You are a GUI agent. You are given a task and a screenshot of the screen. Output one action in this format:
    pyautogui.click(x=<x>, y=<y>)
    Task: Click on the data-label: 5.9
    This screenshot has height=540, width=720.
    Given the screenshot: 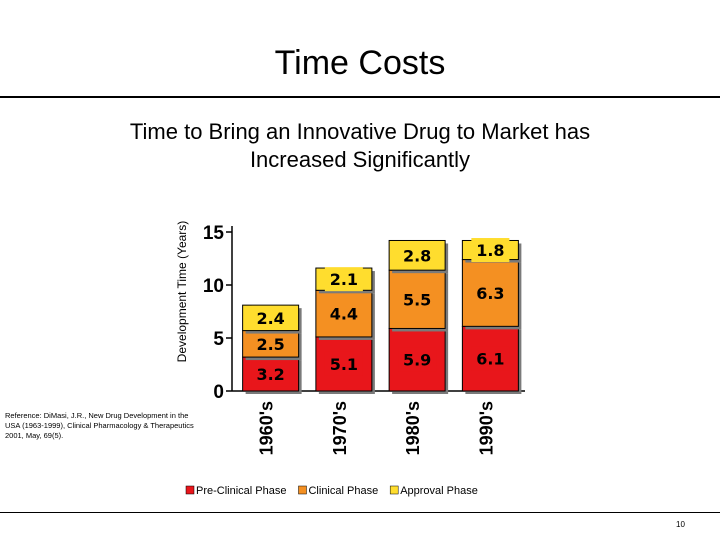 What is the action you would take?
    pyautogui.click(x=417, y=360)
    